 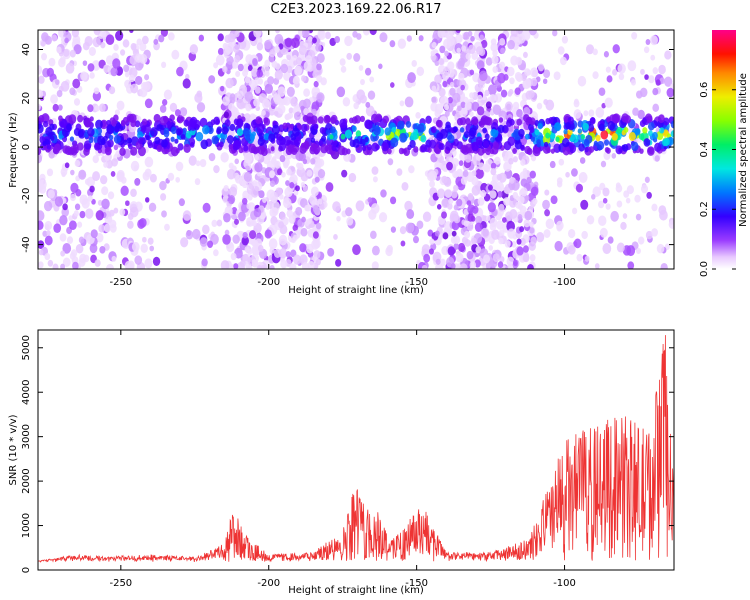 What do you see at coordinates (26, 244) in the screenshot?
I see `spectrogram-y-tick-label: -40` at bounding box center [26, 244].